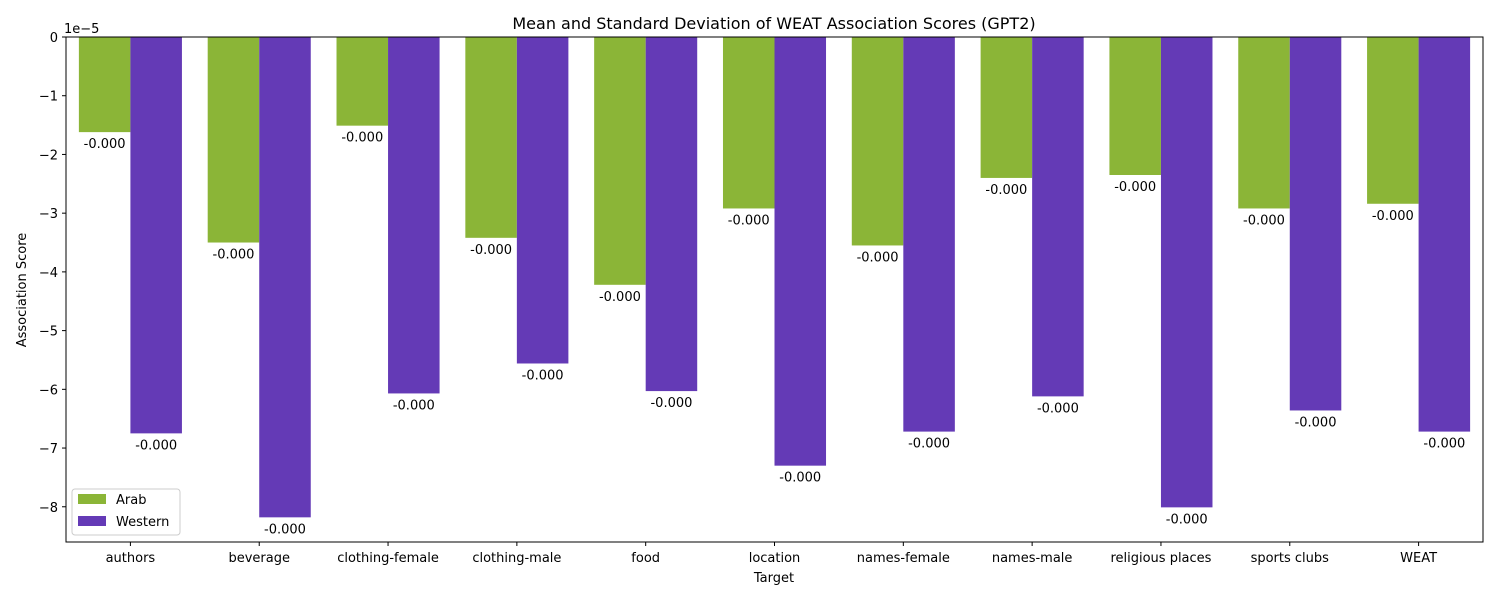 This screenshot has width=1500, height=600. Describe the element at coordinates (388, 558) in the screenshot. I see `x-tick-label-clothing-female: clothing-female` at that location.